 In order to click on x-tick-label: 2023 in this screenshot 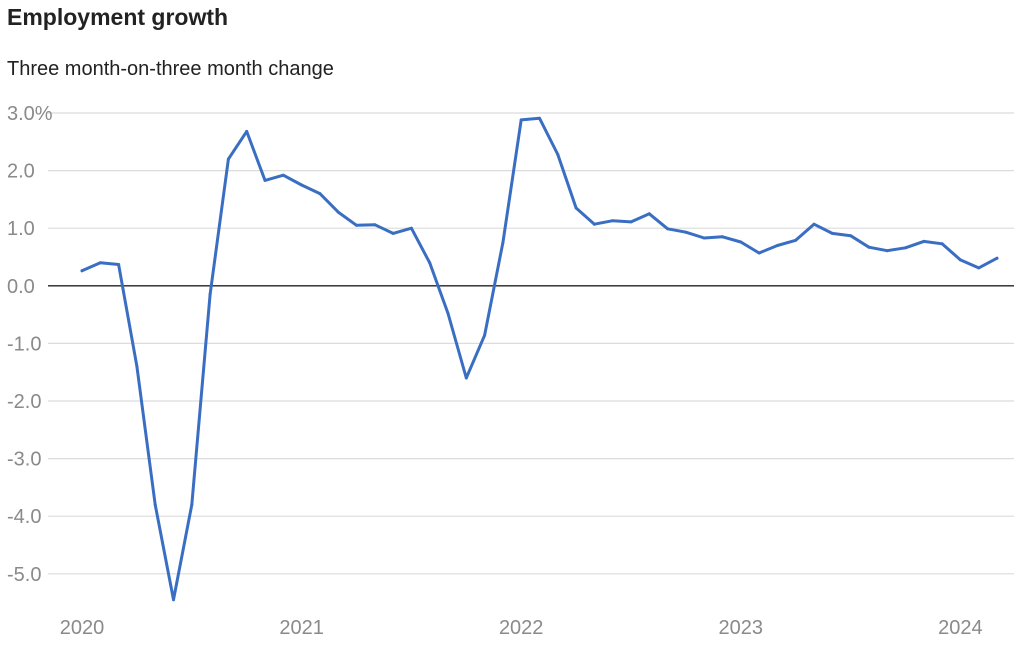, I will do `click(741, 628)`.